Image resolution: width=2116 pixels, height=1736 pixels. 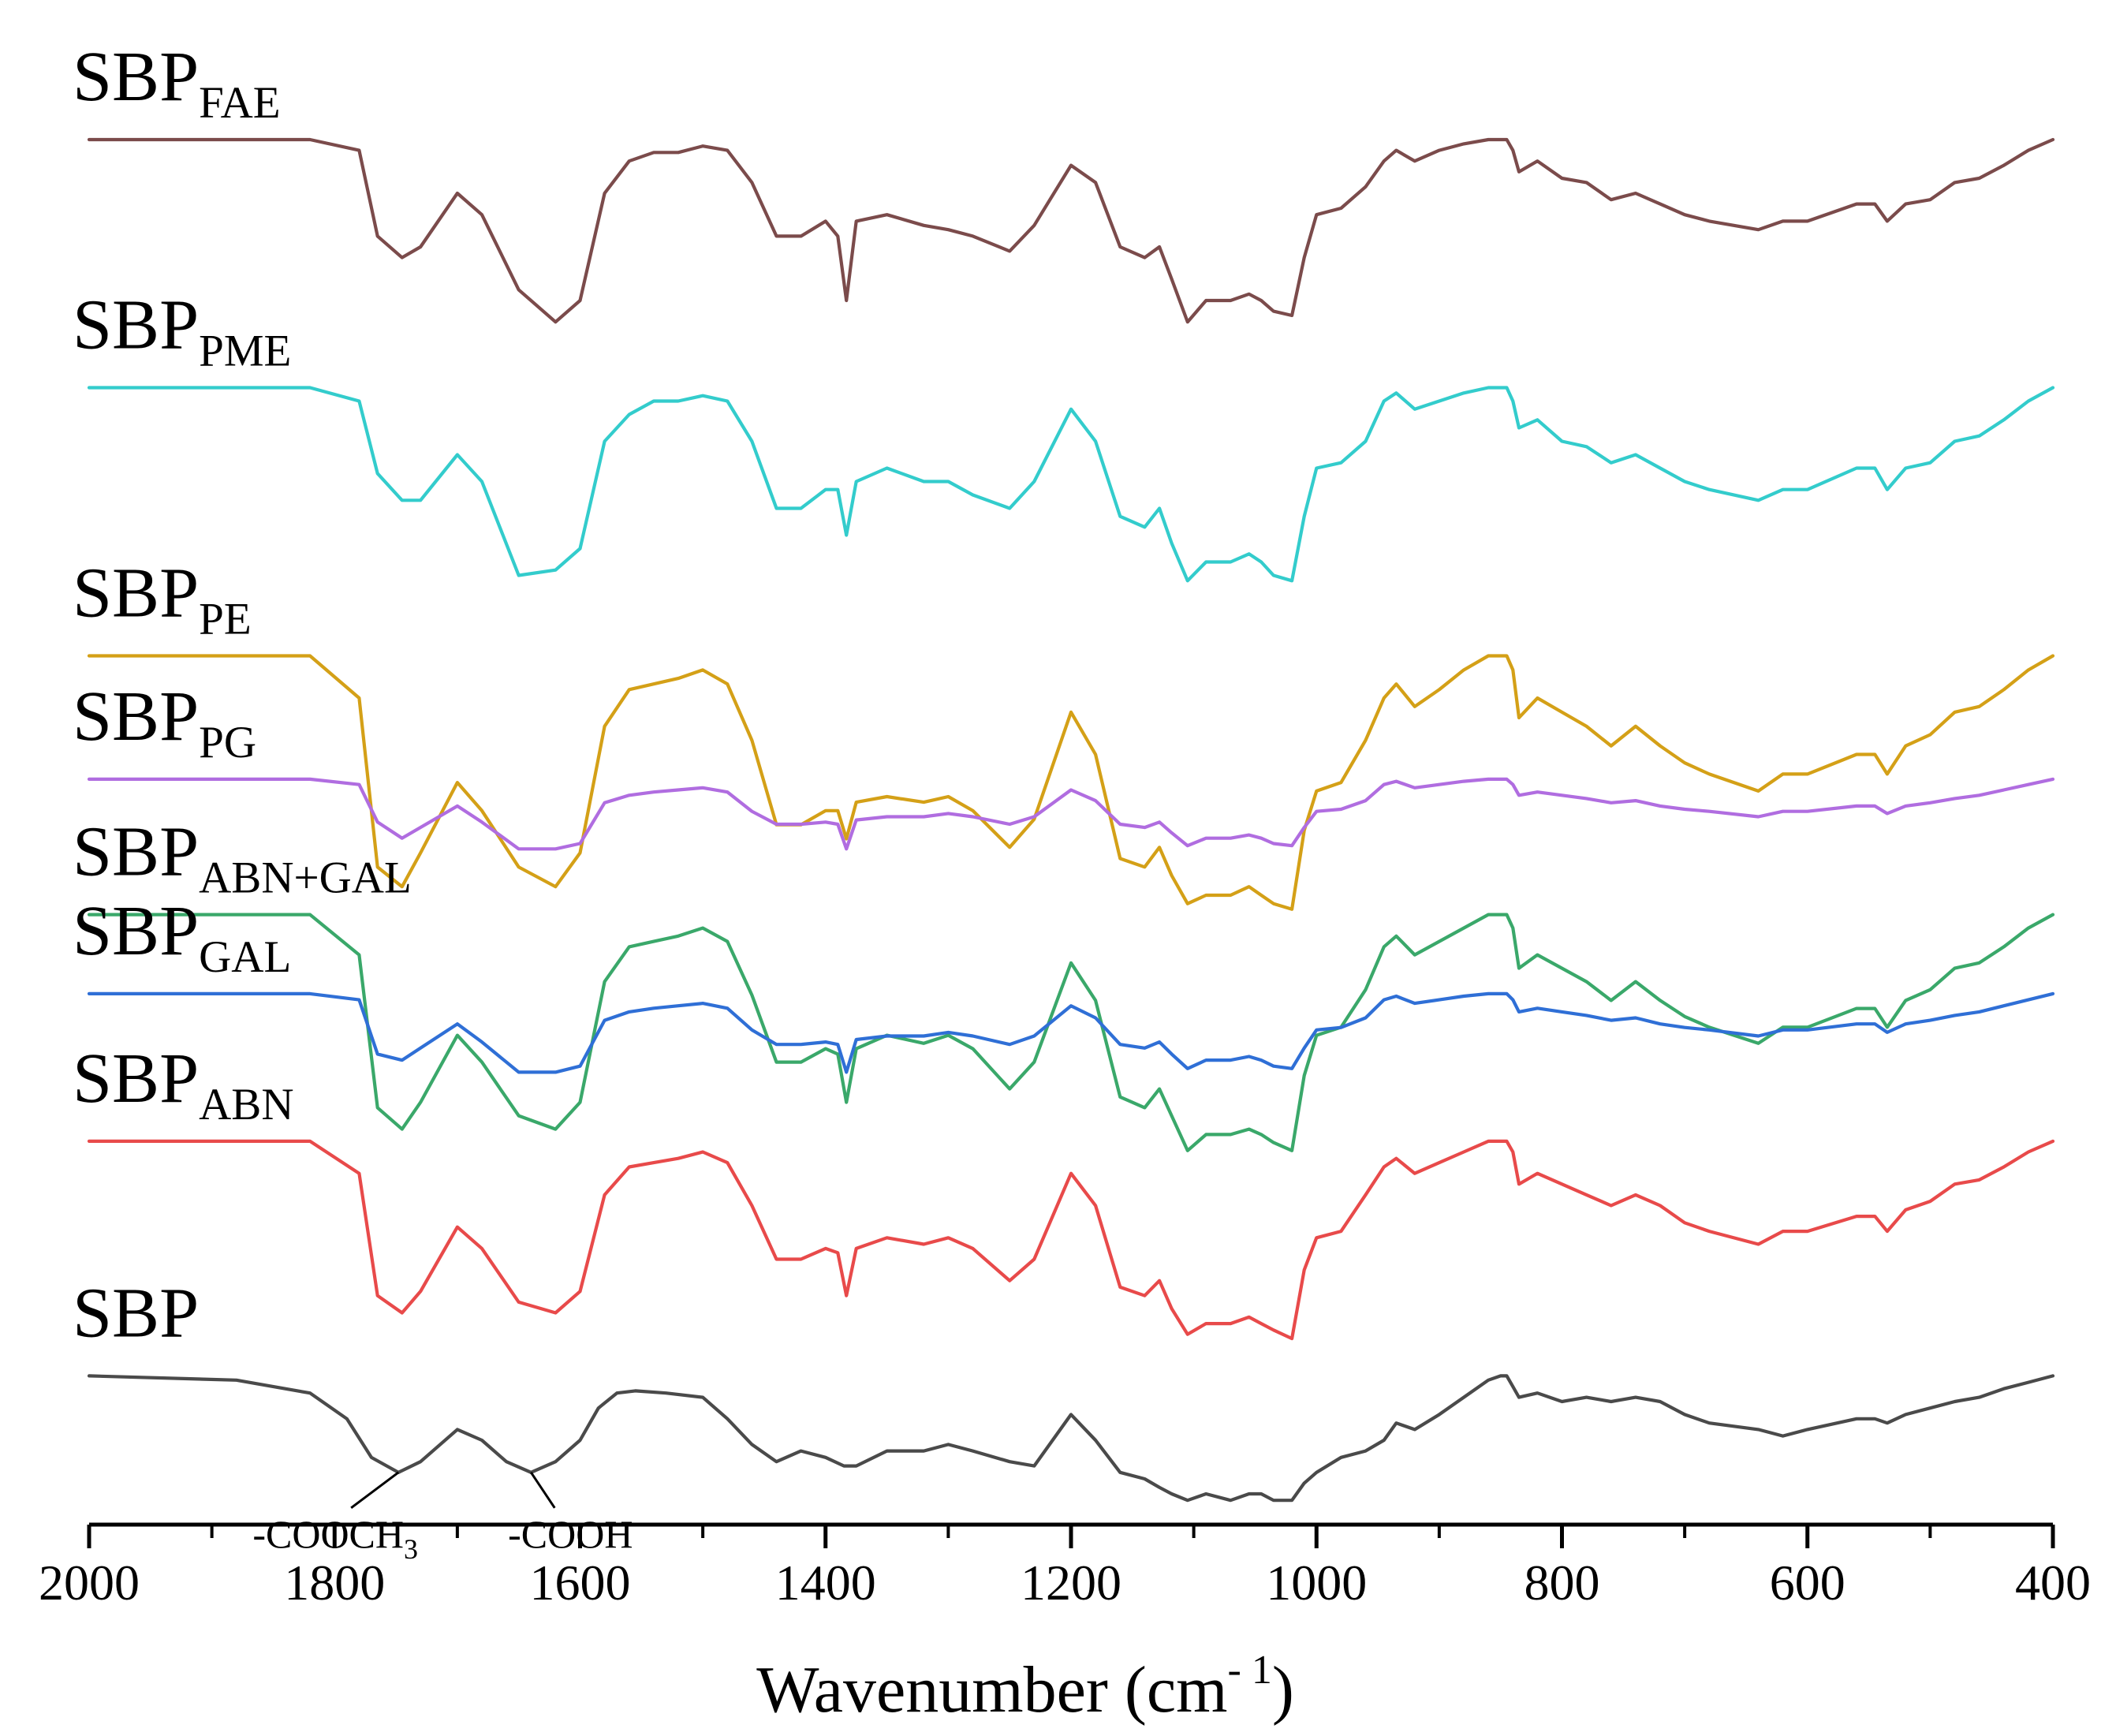 What do you see at coordinates (1025, 1687) in the screenshot?
I see `x-axis-title: Wavenumber (cm- 1)` at bounding box center [1025, 1687].